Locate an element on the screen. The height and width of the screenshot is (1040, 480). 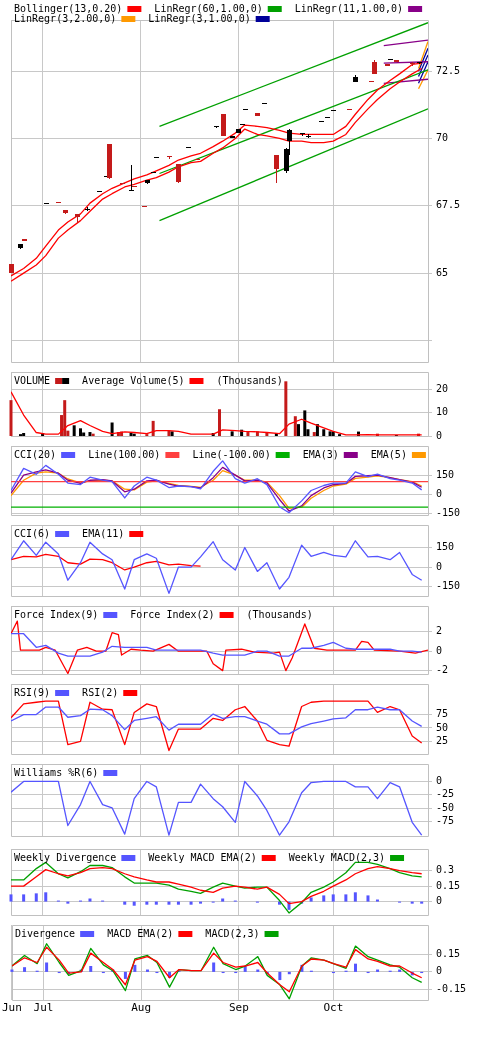
legend-label: EMA(5) is located at coordinates (388, 454).